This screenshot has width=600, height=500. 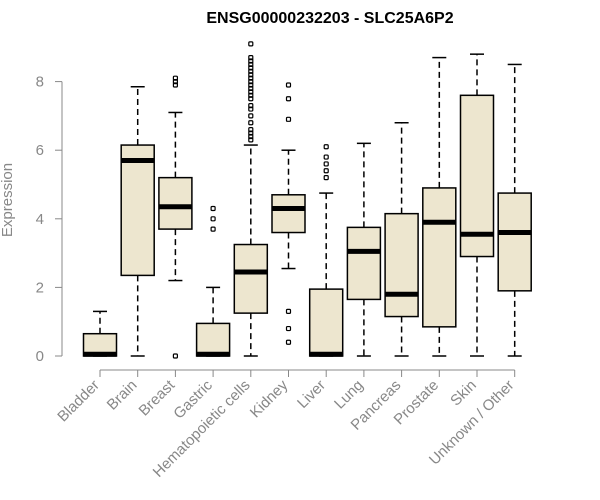 I want to click on y-tick-label: 8, so click(x=40, y=82).